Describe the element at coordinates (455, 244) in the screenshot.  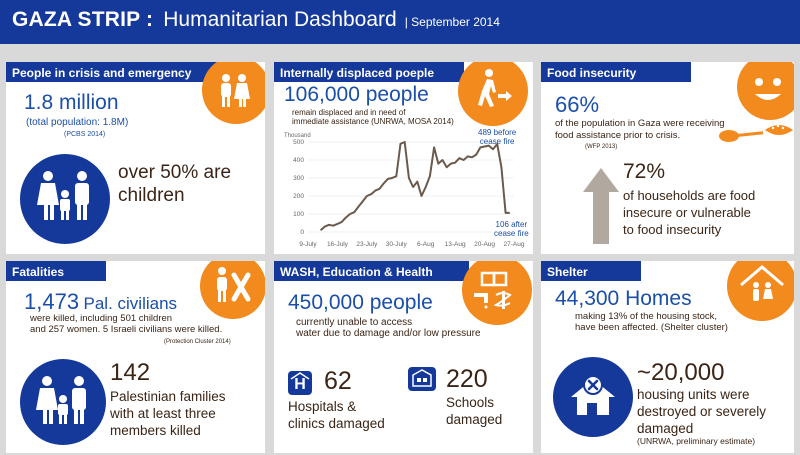
I see `x-tick-label: 13-Aug` at that location.